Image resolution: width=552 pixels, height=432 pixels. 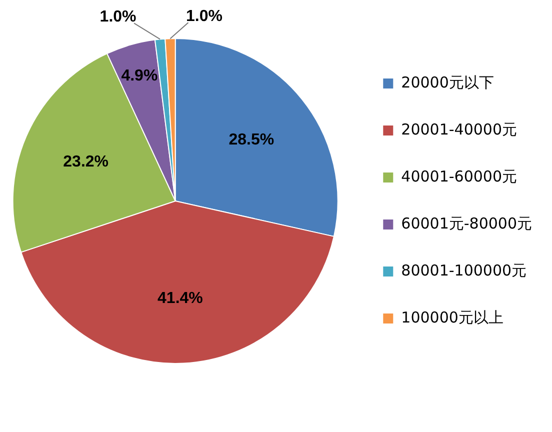 What do you see at coordinates (459, 176) in the screenshot?
I see `legend-label: 40001-60000元` at bounding box center [459, 176].